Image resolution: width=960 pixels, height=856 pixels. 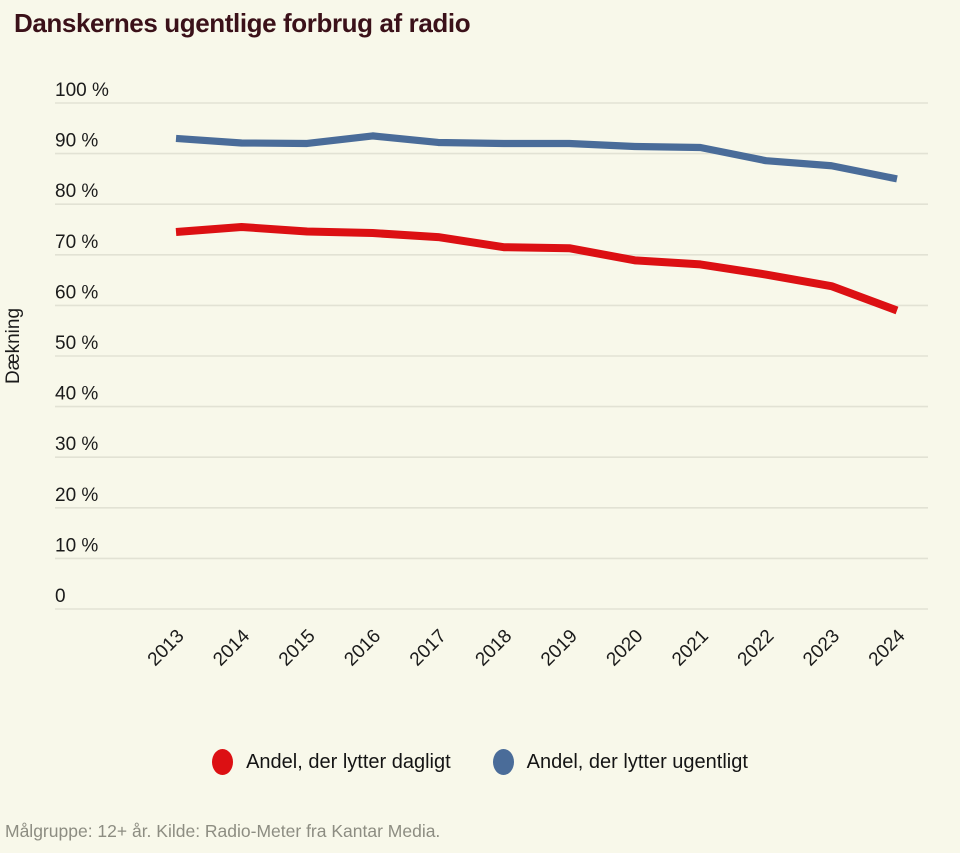 I want to click on x-tick-label: 2021, so click(x=690, y=648).